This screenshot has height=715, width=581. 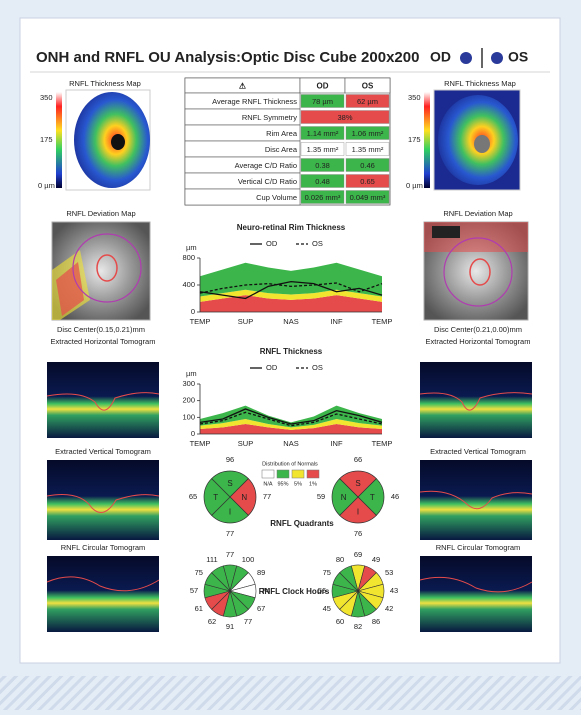 What do you see at coordinates (497, 58) in the screenshot?
I see `os-dot` at bounding box center [497, 58].